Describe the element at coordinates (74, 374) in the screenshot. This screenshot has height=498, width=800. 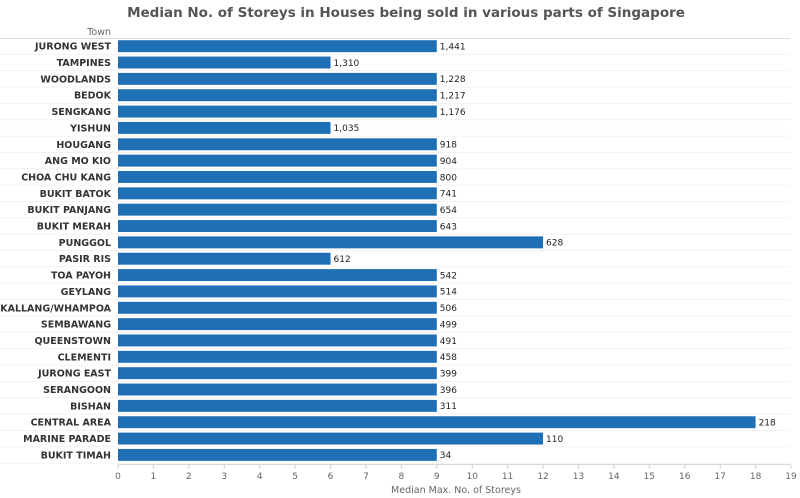
I see `category-label: JURONG EAST` at that location.